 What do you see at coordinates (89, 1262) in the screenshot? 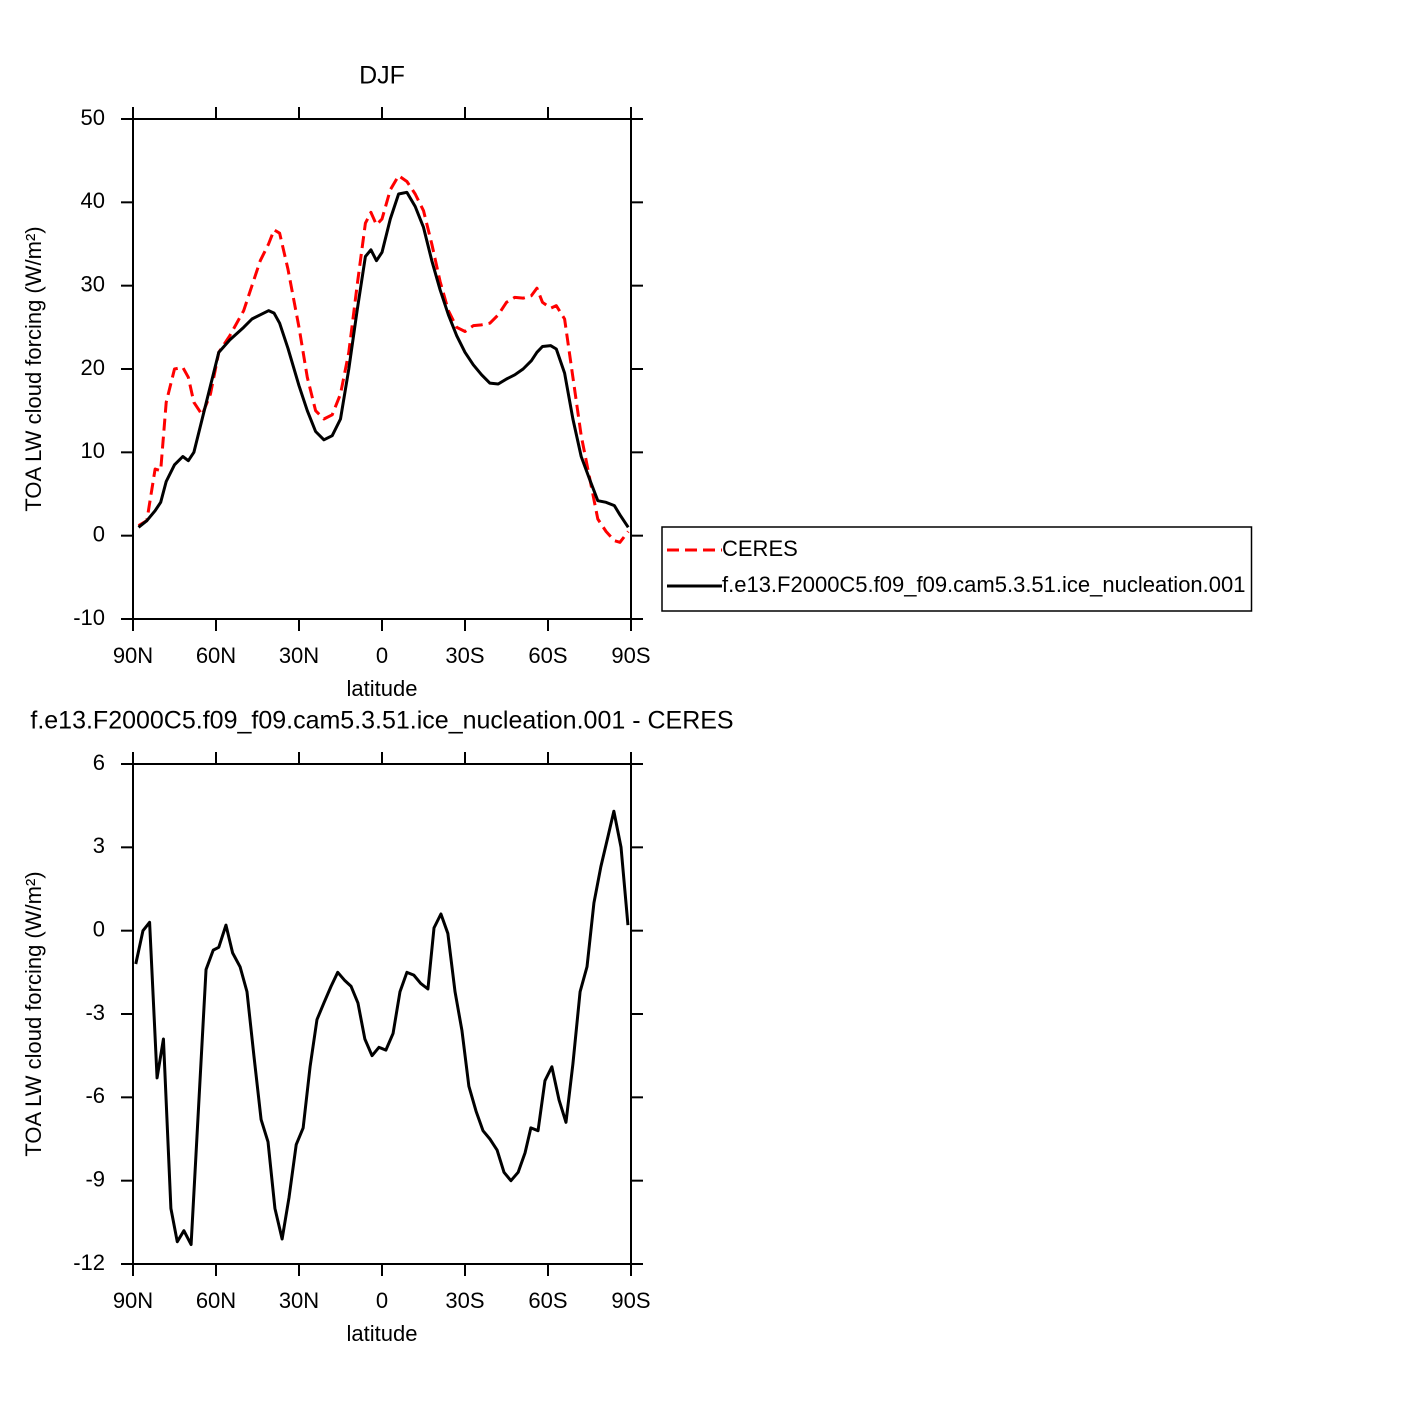
I see `y-tick-label: -12` at bounding box center [89, 1262].